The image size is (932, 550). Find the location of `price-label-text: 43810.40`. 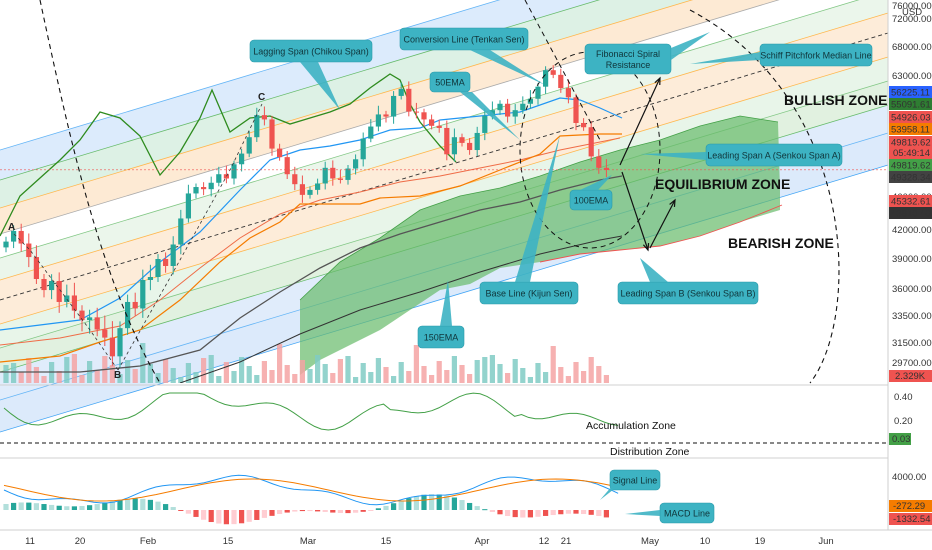

price-label-text: 43810.40 is located at coordinates (911, 214).